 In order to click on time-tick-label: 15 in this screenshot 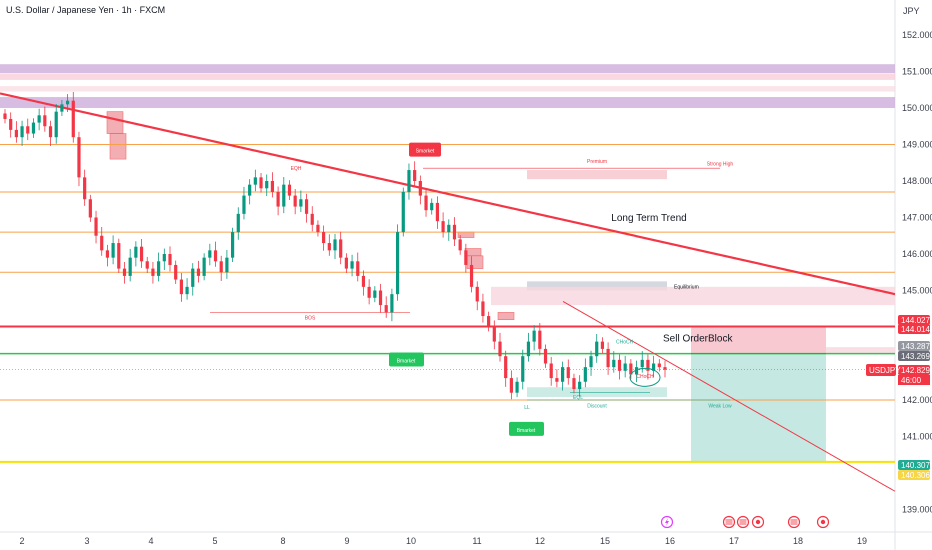, I will do `click(605, 541)`.